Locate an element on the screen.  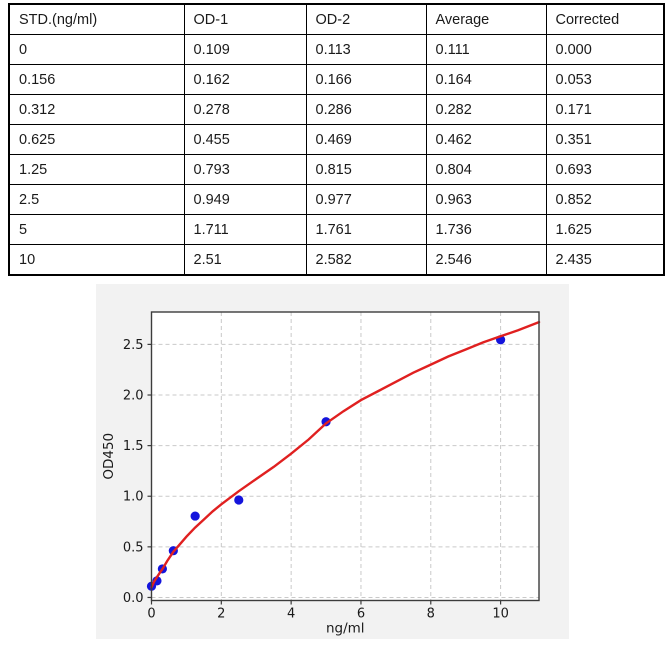
table-cell: 0.793 is located at coordinates (245, 169).